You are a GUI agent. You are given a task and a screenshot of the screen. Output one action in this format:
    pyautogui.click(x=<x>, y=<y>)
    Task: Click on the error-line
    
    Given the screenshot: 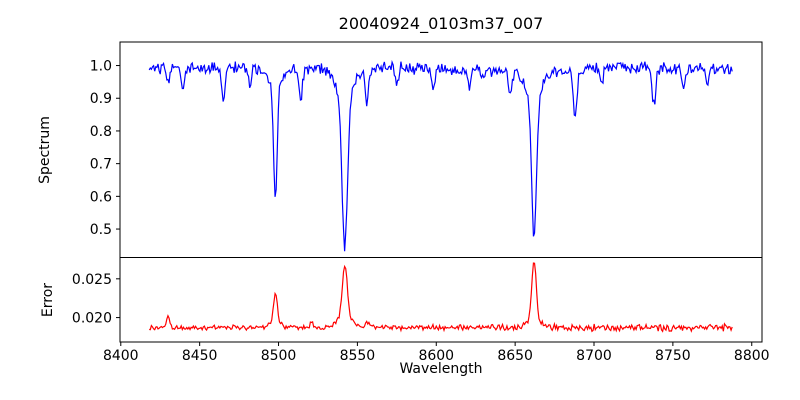 What is the action you would take?
    pyautogui.click(x=441, y=297)
    